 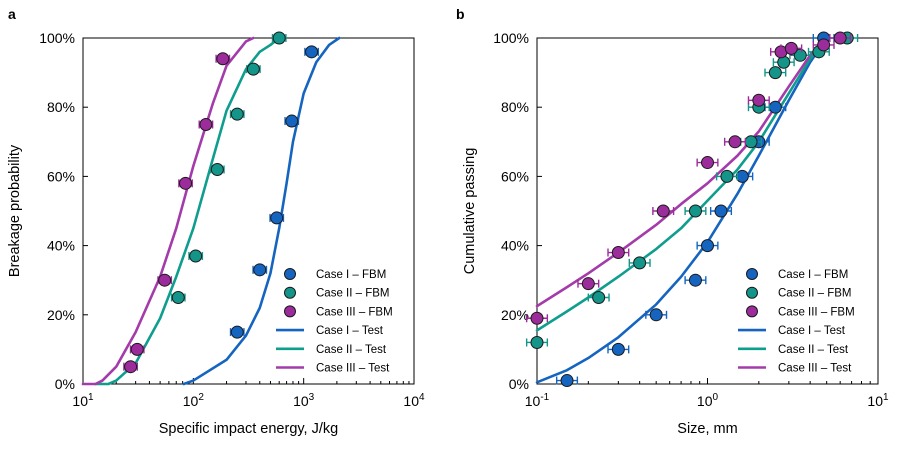 I want to click on panel-a-xlabel: Specific impact energy, J/kg, so click(x=248, y=429).